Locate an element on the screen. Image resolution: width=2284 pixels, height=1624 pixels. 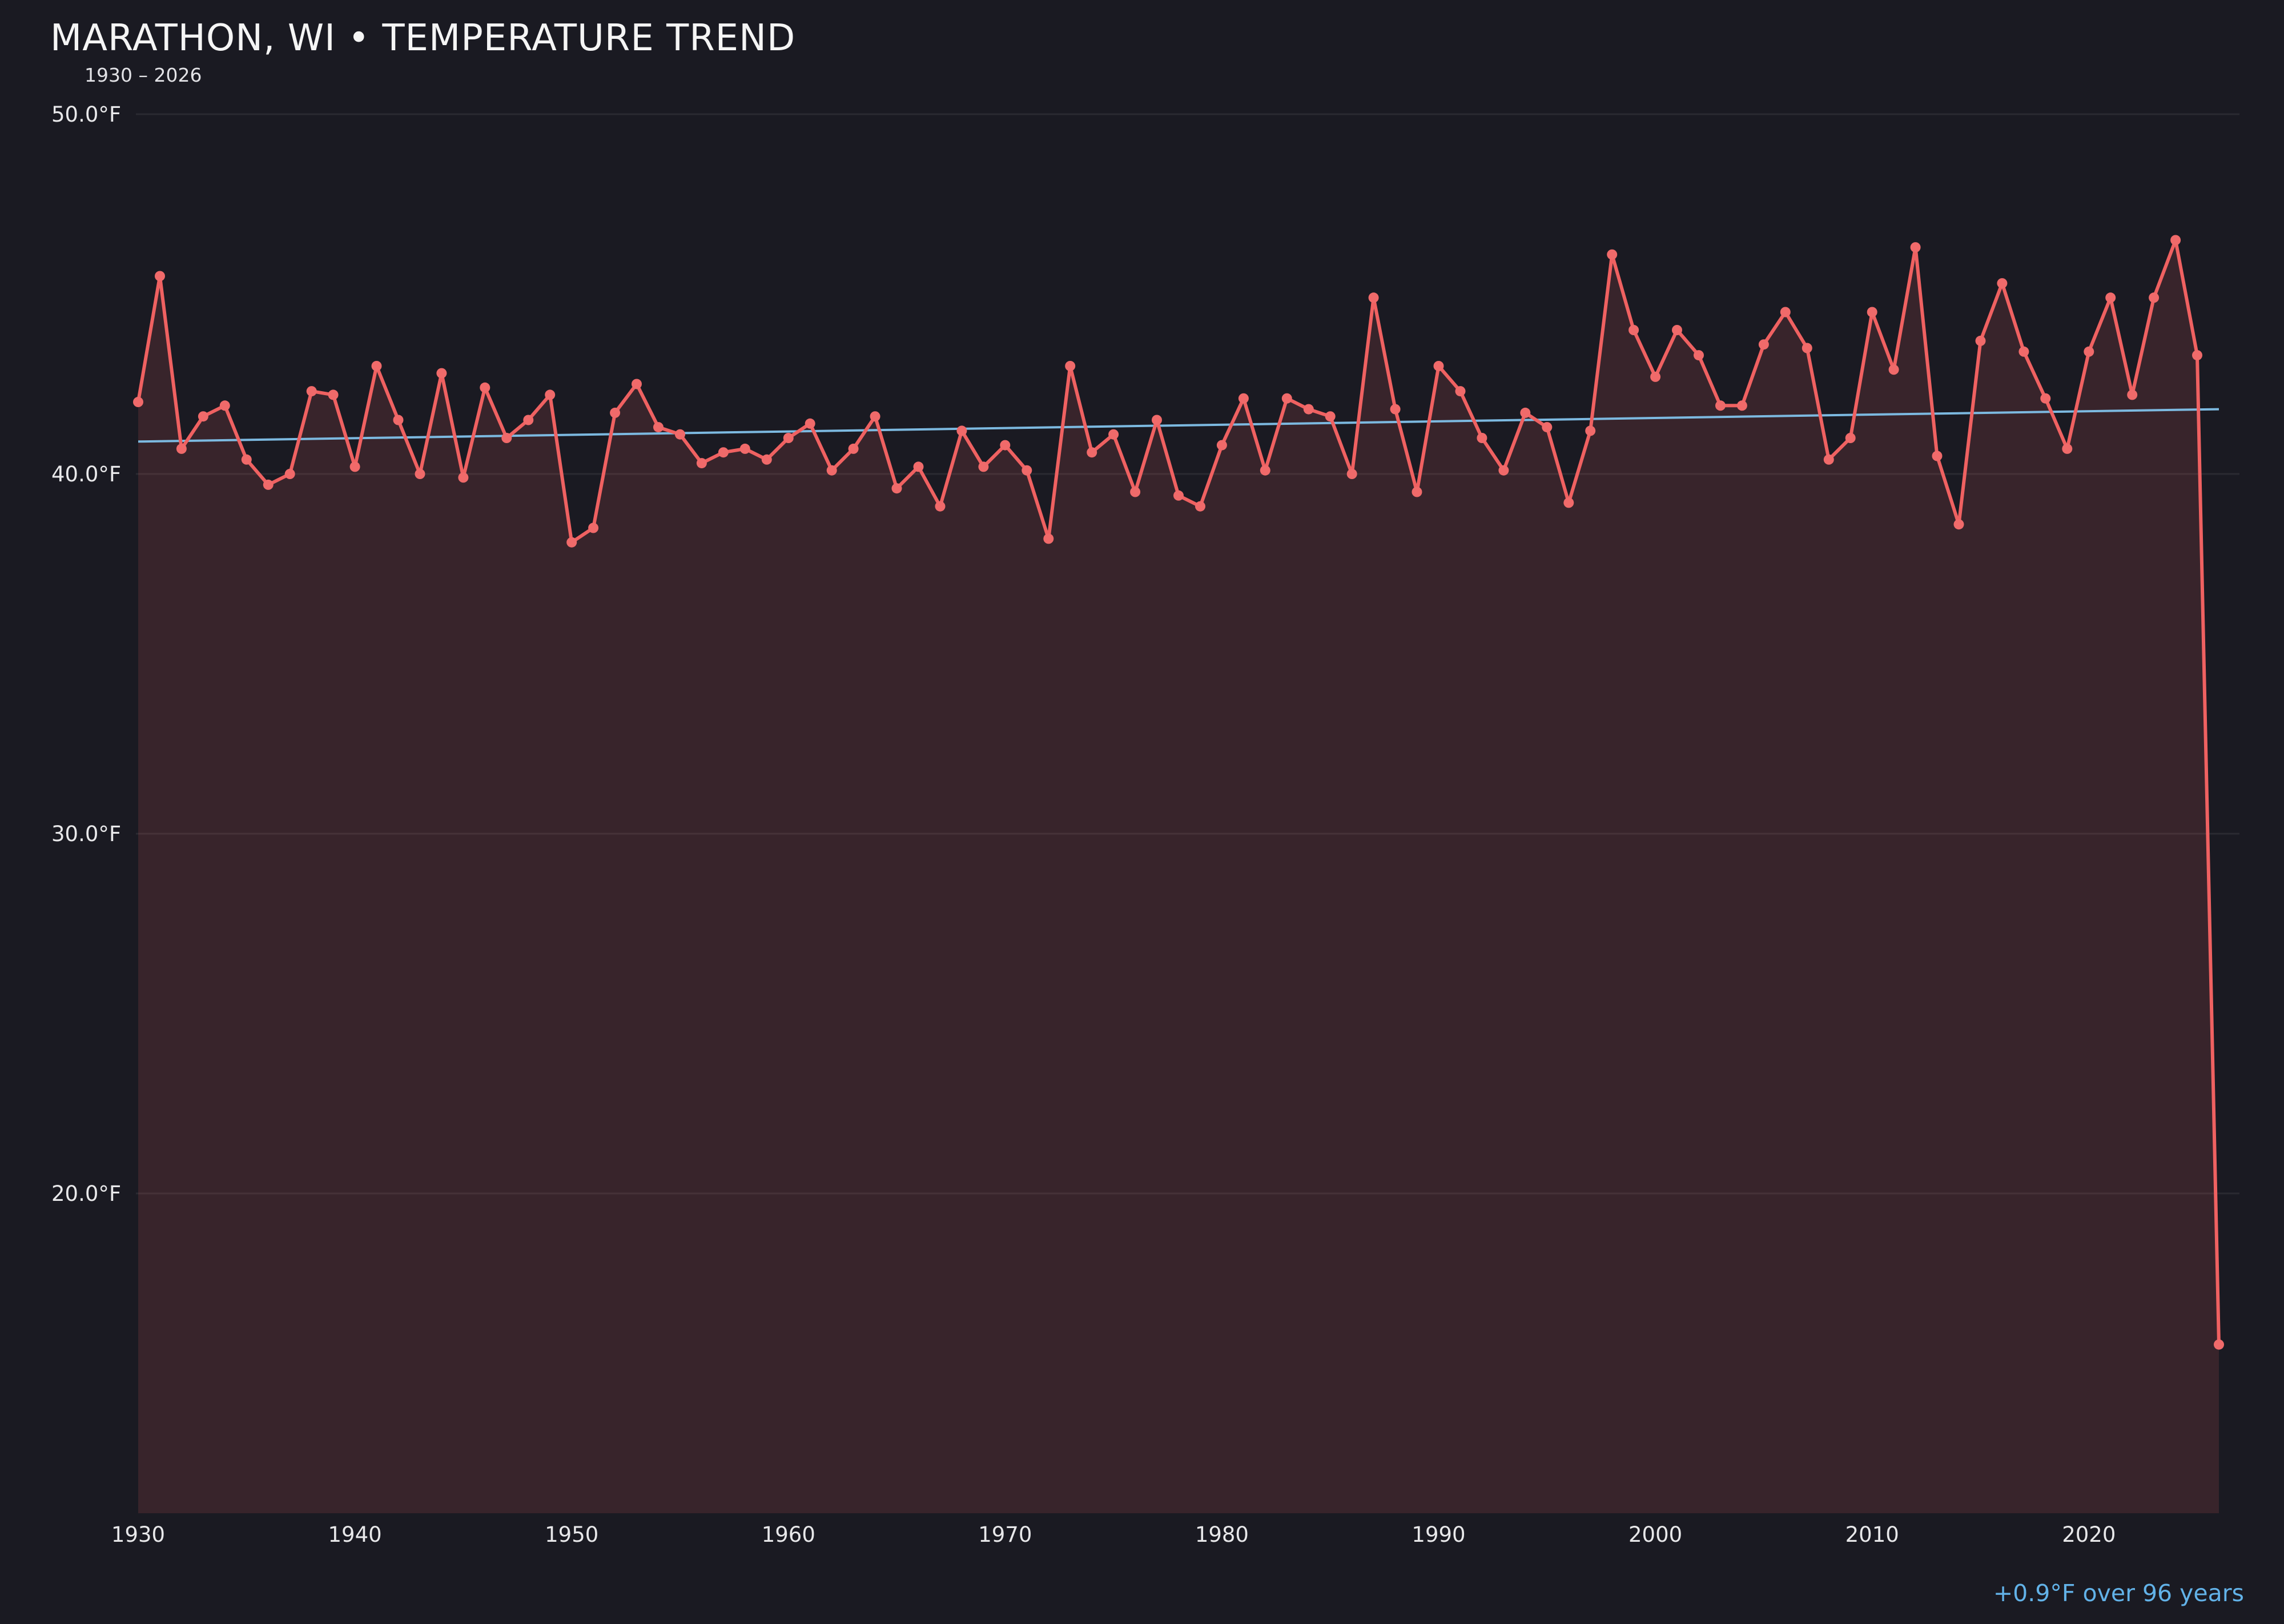
chart-subtitle: 1930 – 2026 is located at coordinates (143, 75).